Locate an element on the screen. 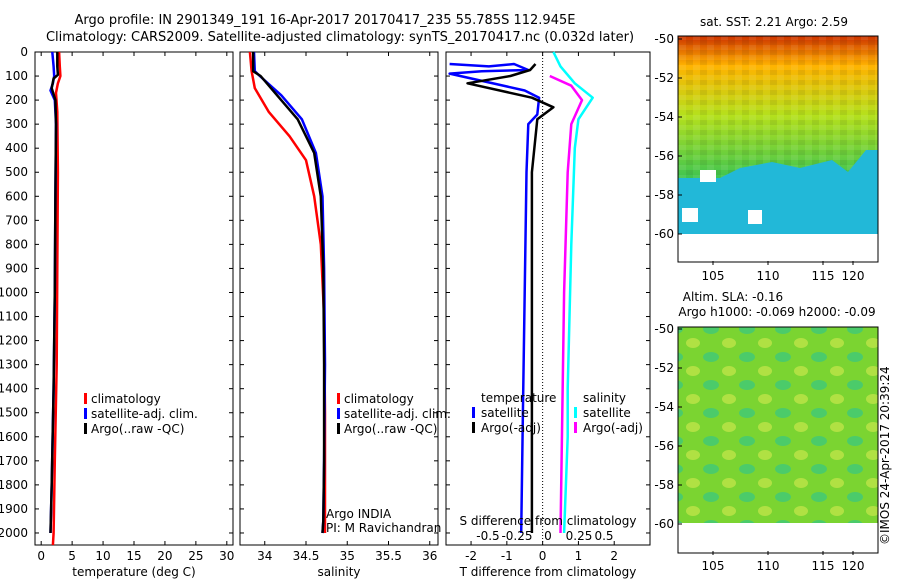 The image size is (900, 580). depth-tick-label: 1000 is located at coordinates (14, 292).